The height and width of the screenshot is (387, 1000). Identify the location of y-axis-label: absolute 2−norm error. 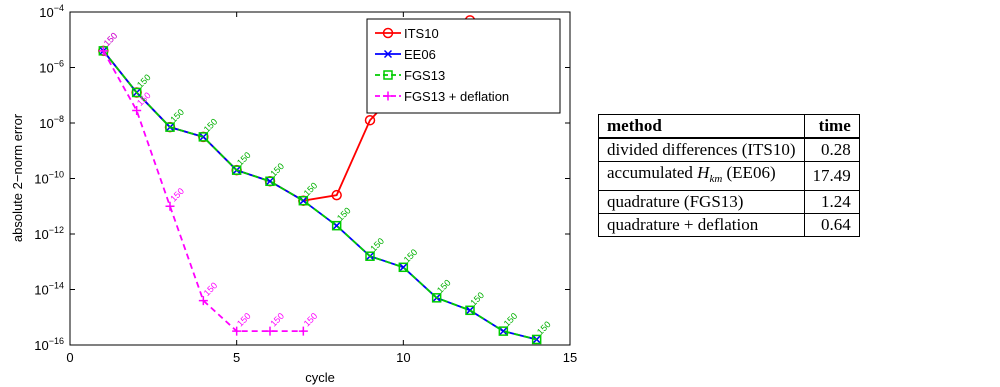
(17, 177).